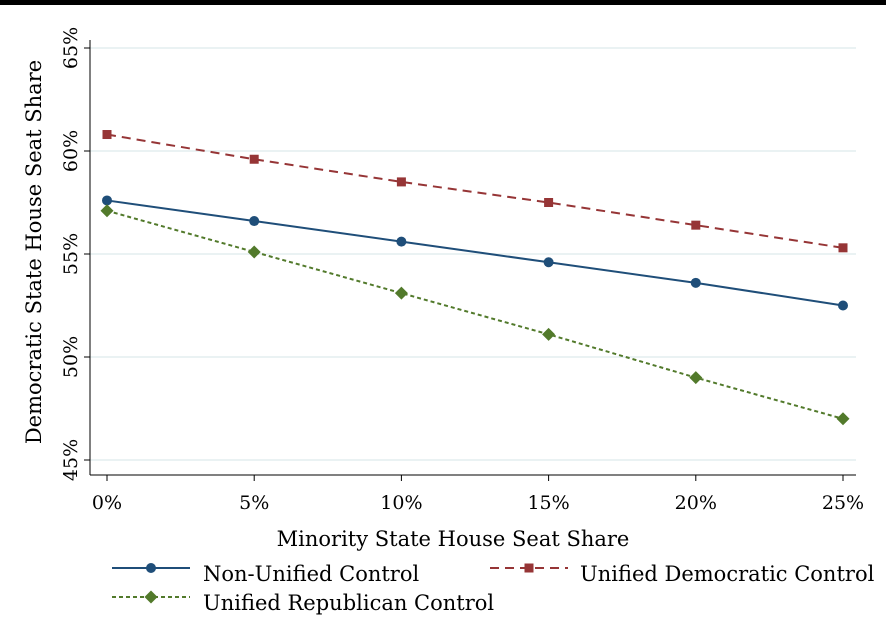 Image resolution: width=886 pixels, height=643 pixels. What do you see at coordinates (71, 460) in the screenshot?
I see `y-tick-label: 45%` at bounding box center [71, 460].